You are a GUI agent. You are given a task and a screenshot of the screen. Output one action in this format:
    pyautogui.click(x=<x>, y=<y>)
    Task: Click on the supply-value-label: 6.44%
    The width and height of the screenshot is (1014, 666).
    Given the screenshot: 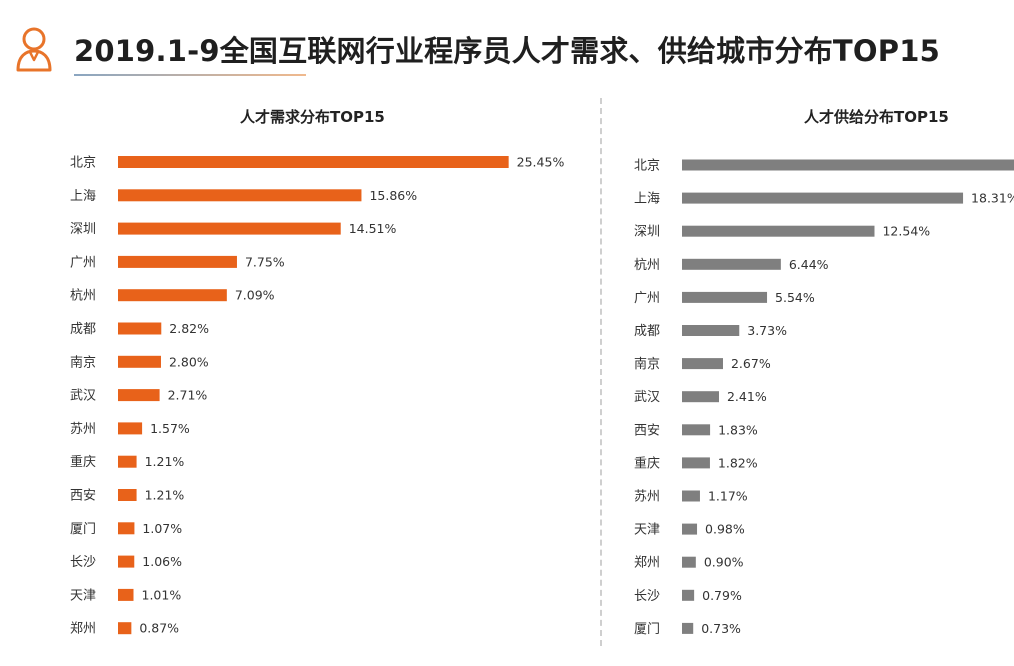 What is the action you would take?
    pyautogui.click(x=809, y=264)
    